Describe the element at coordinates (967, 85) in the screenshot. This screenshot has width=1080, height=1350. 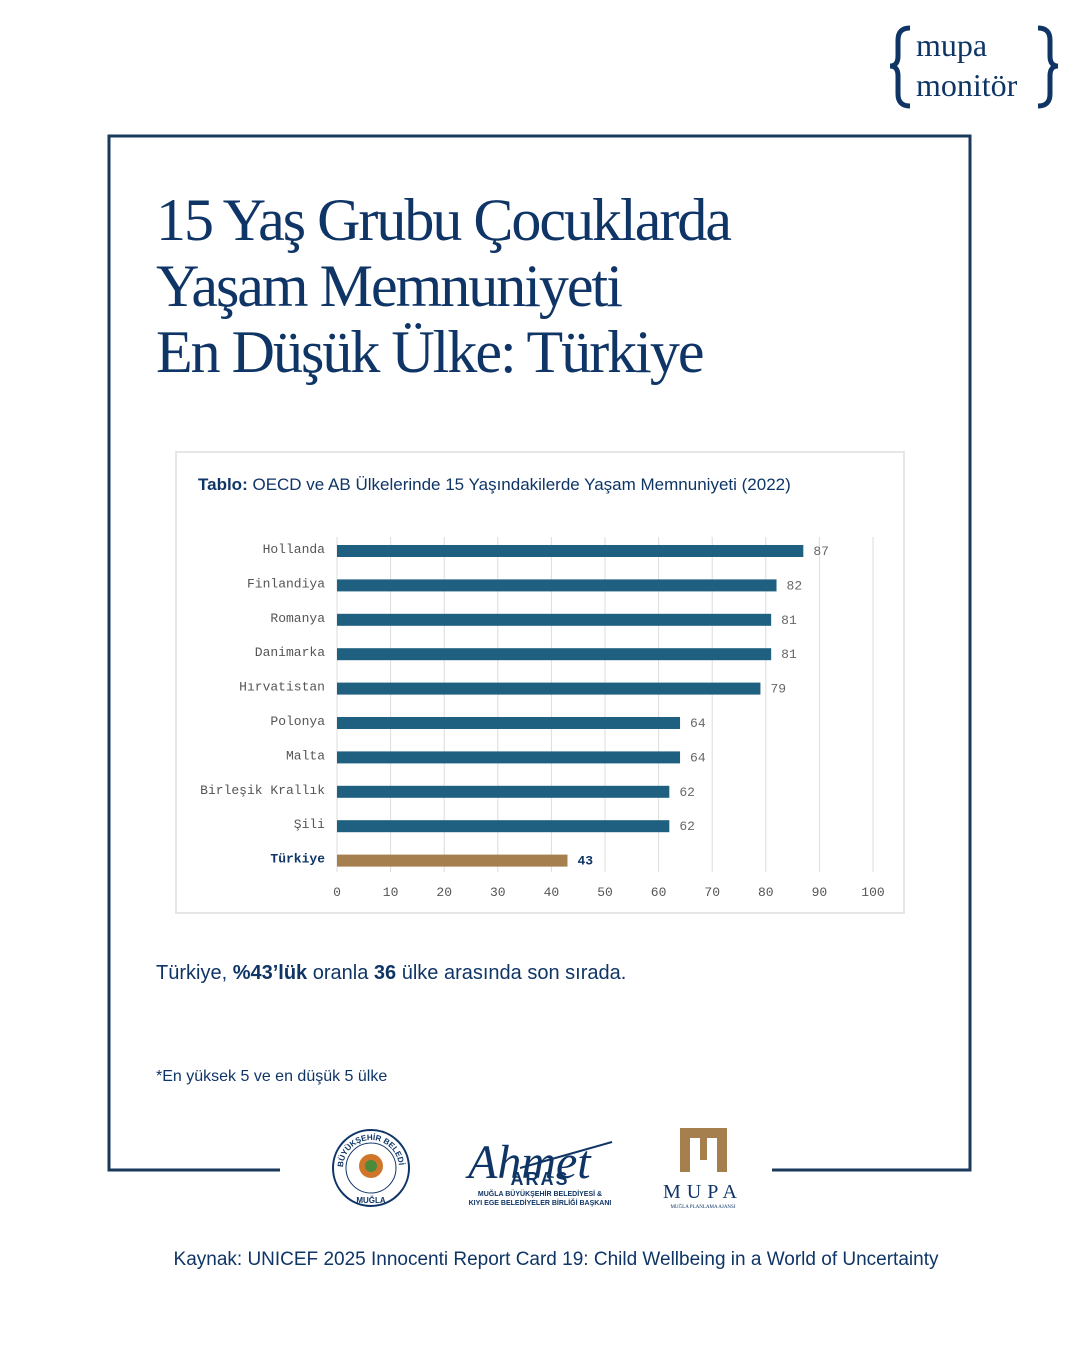
I see `brand-line: monitör` at that location.